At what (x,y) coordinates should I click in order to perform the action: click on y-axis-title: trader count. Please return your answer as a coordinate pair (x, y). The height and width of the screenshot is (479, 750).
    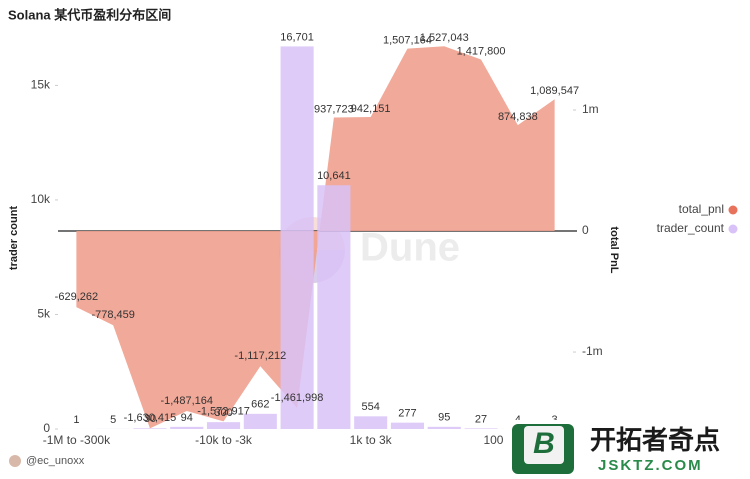
    Looking at the image, I should click on (14, 238).